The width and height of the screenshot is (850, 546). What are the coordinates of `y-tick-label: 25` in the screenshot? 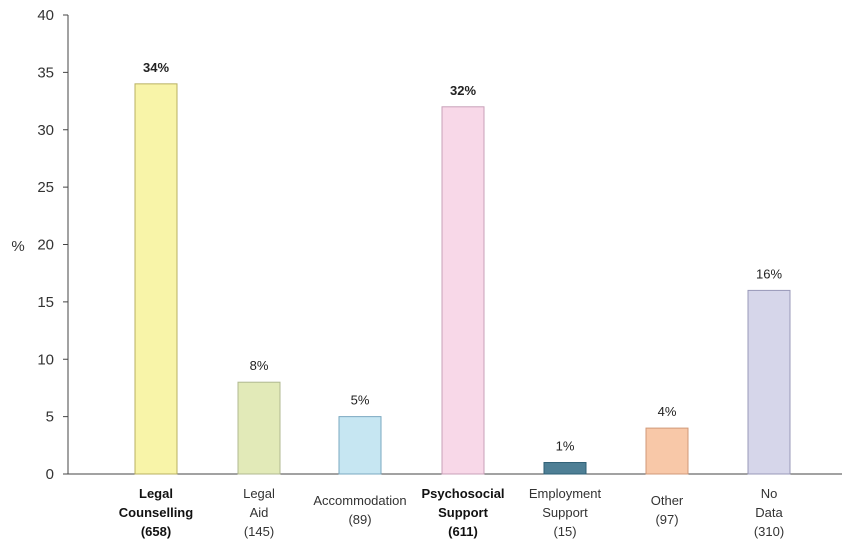 It's located at (45, 187).